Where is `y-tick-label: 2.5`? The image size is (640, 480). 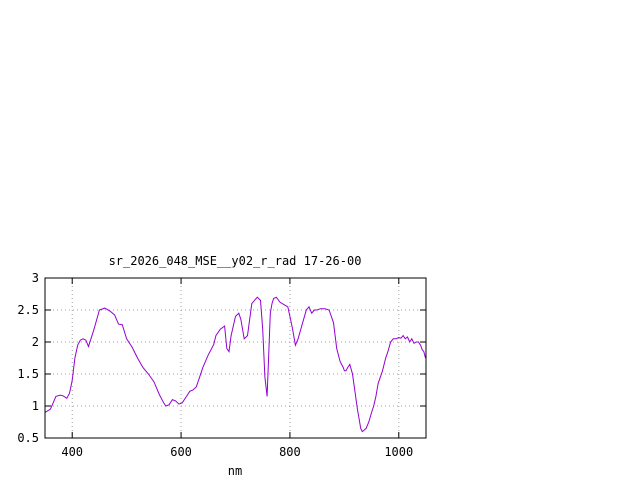
y-tick-label: 2.5 is located at coordinates (28, 310).